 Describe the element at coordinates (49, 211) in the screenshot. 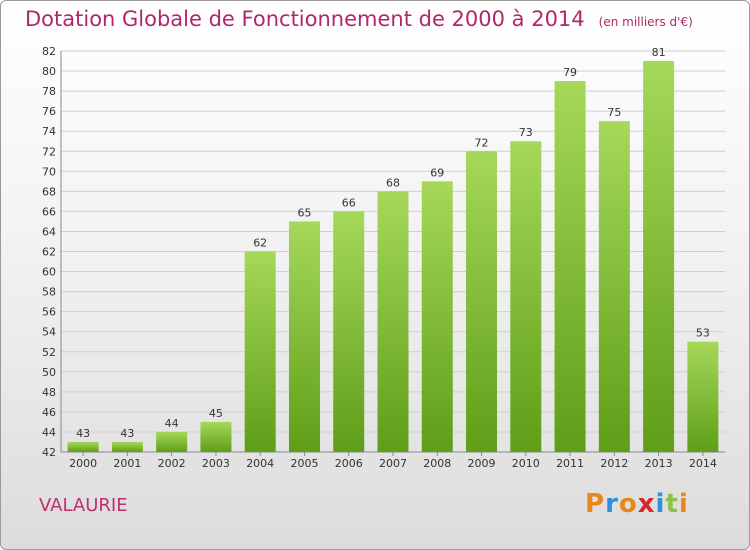

I see `y-tick-label: 66` at that location.